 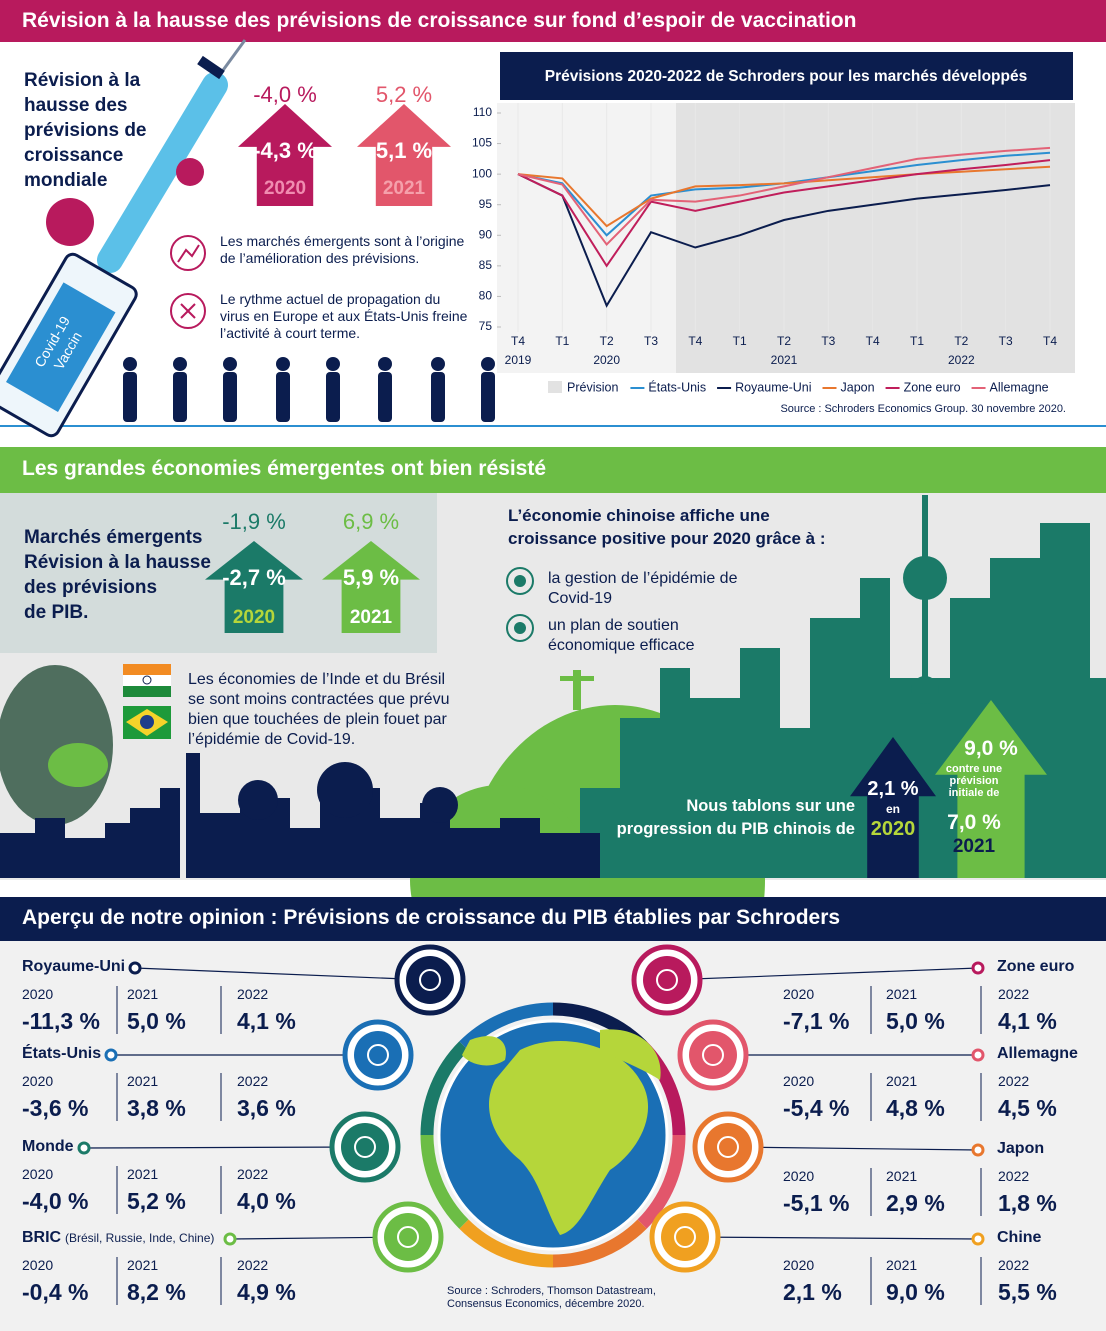 I want to click on growth-value: -4,0 %, so click(x=55, y=1201).